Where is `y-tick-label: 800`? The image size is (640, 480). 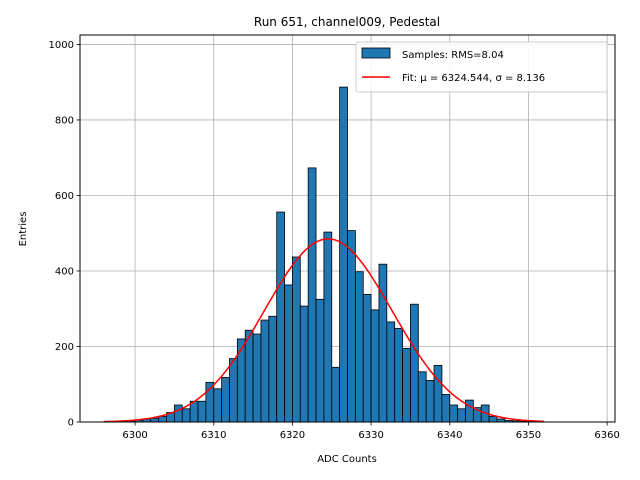 y-tick-label: 800 is located at coordinates (64, 120).